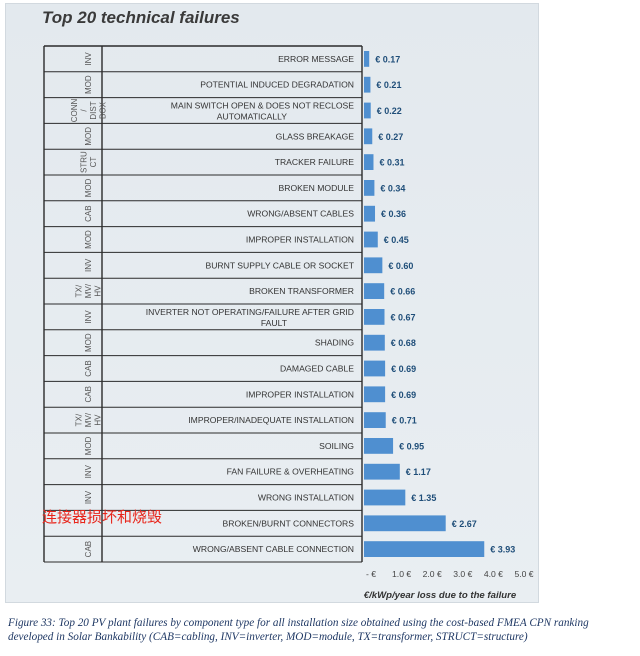 The width and height of the screenshot is (640, 656). I want to click on category-label: SOILING, so click(336, 446).